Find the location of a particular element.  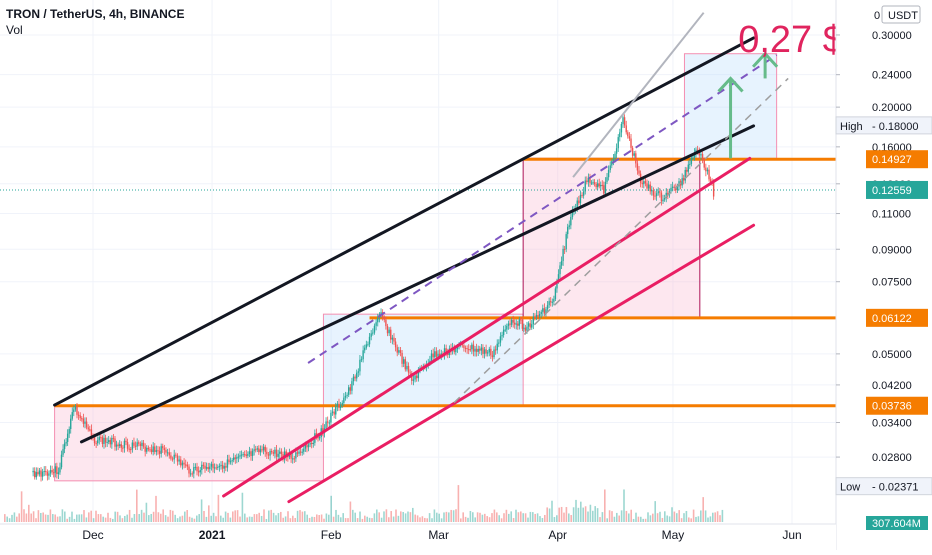

price-tag is located at coordinates (897, 159).